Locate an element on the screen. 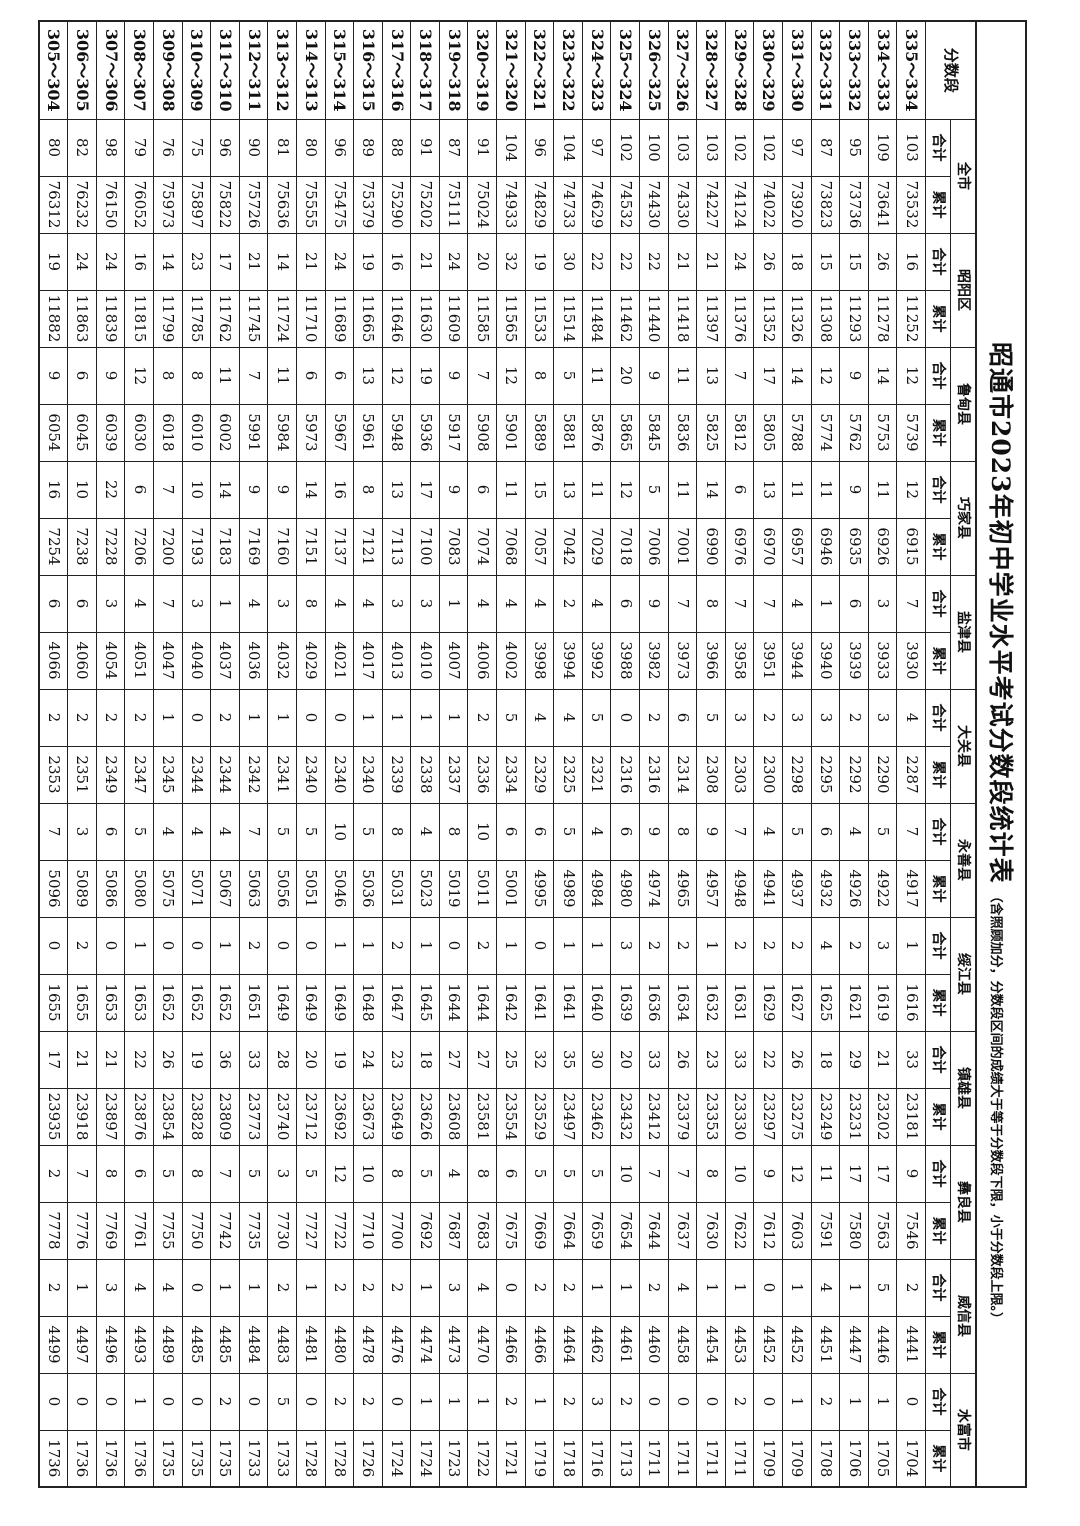 This screenshot has width=1080, height=1526. score-range-cell: 322～321 is located at coordinates (539, 70).